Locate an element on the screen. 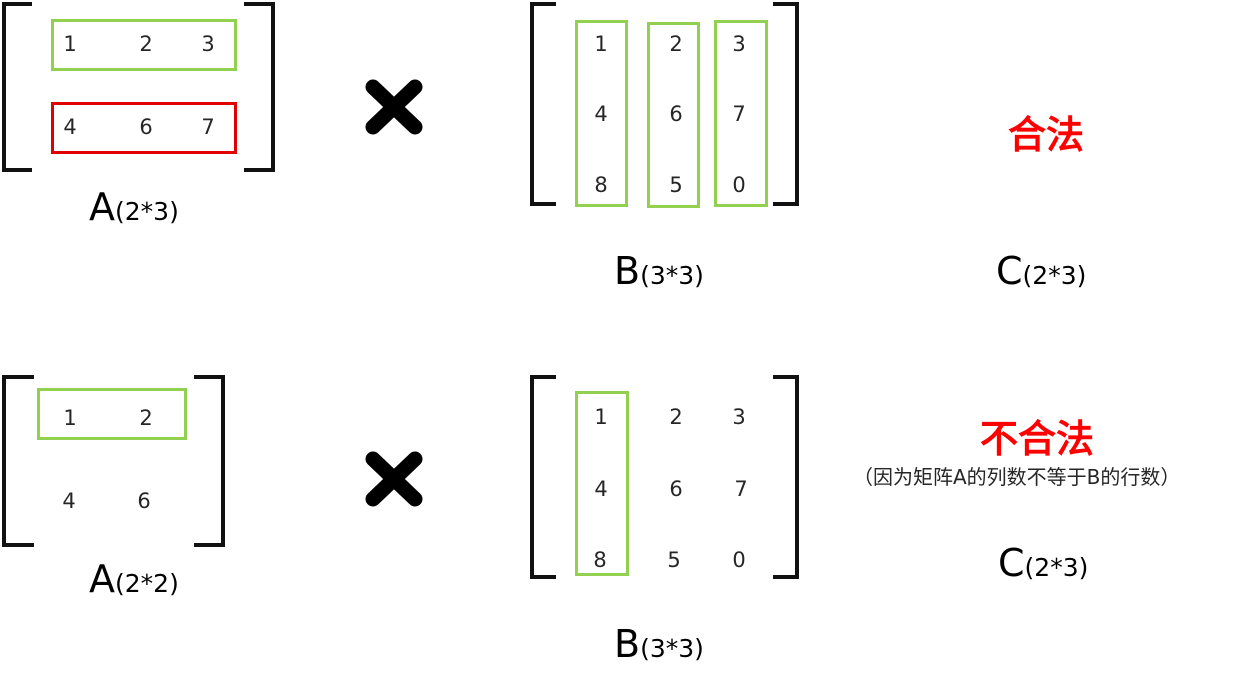 This screenshot has height=692, width=1251. row-highlight-red is located at coordinates (144, 128).